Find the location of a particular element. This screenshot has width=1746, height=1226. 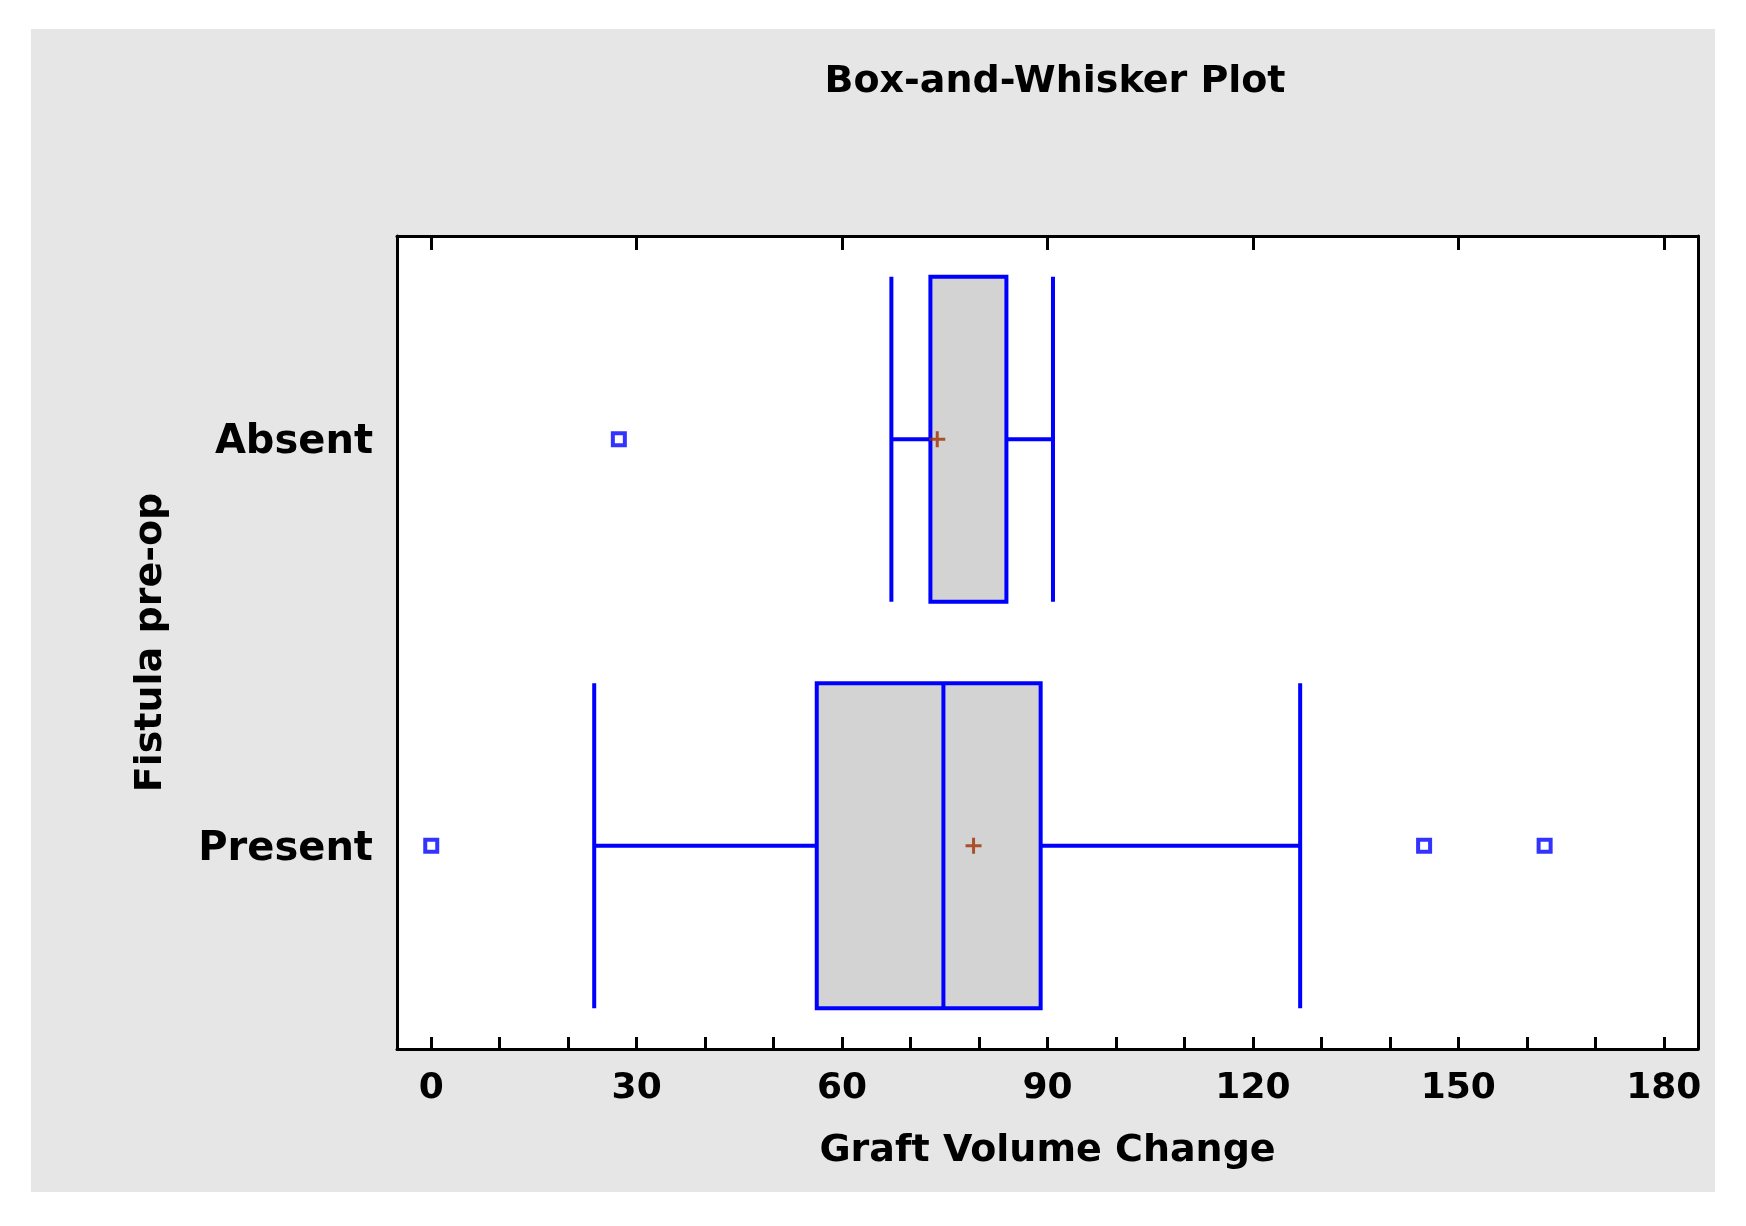

x-tick-label: 150 is located at coordinates (1458, 1085).